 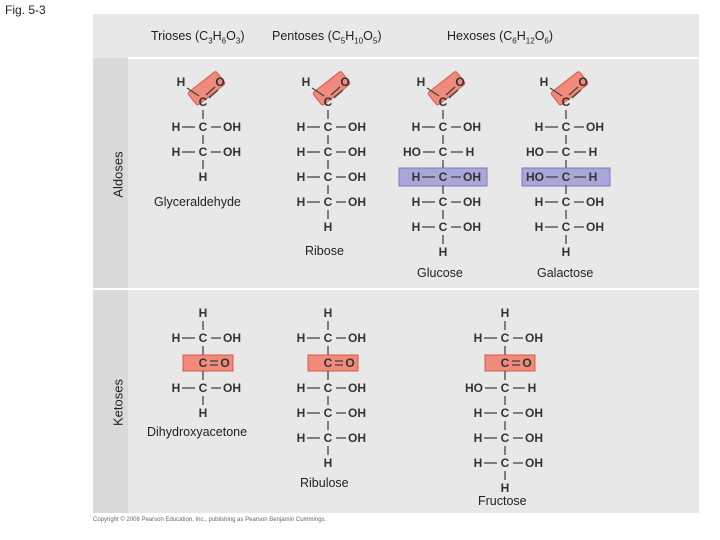 What do you see at coordinates (504, 400) in the screenshot?
I see `fructose-structure: HH C OHC OHO C HH C OHH C OHH C OHH` at bounding box center [504, 400].